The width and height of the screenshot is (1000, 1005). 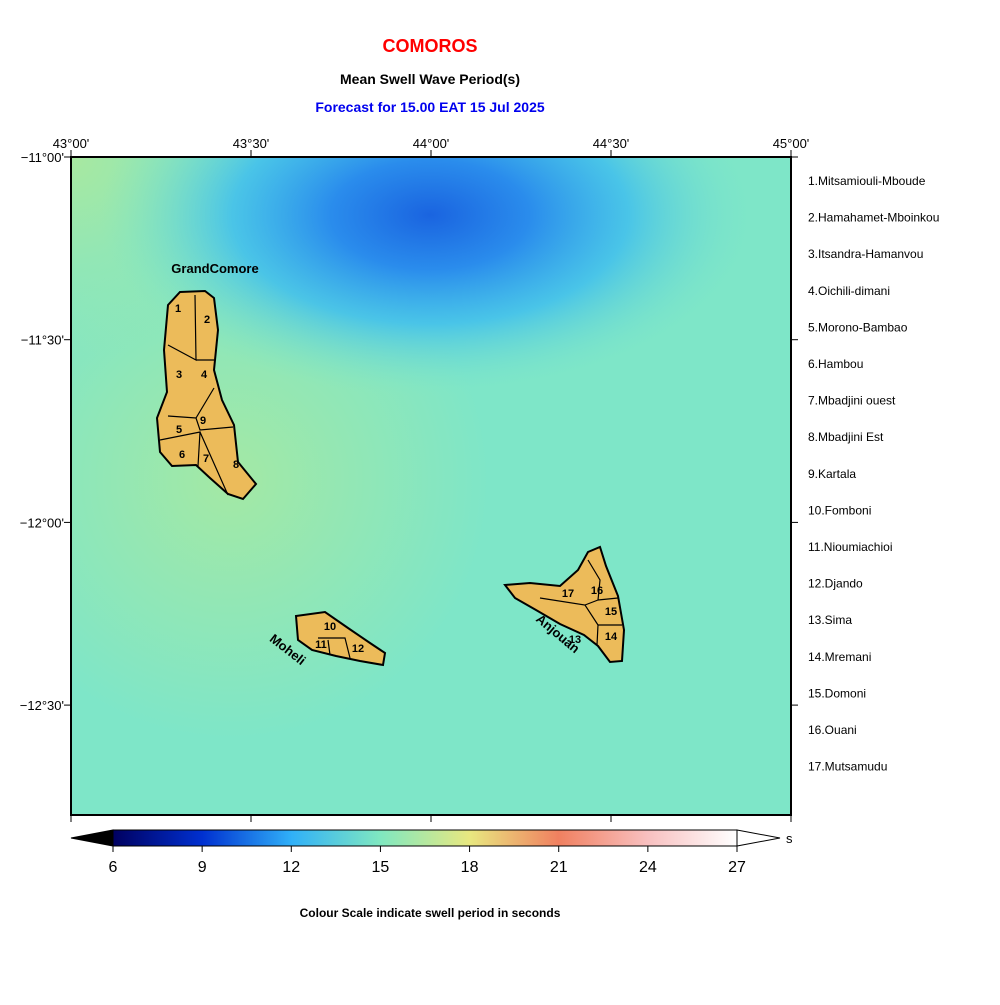 I want to click on legend-entry: 9.Kartala, so click(x=832, y=474).